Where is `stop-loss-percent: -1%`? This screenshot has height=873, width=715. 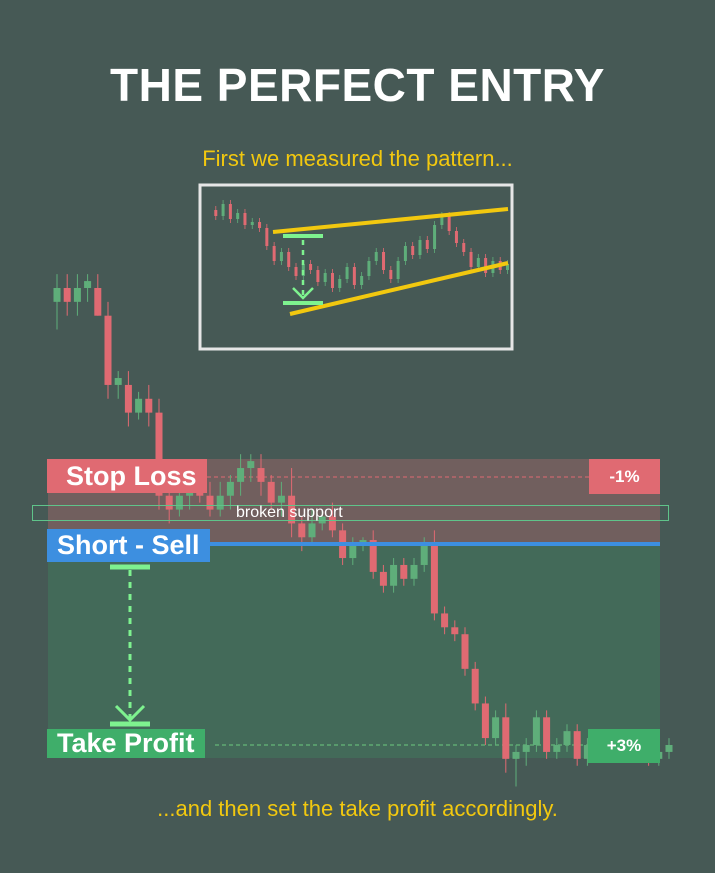 stop-loss-percent: -1% is located at coordinates (624, 476).